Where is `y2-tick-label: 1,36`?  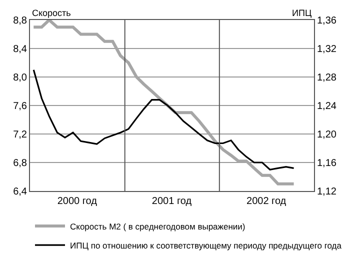
y2-tick-label: 1,36 is located at coordinates (327, 21).